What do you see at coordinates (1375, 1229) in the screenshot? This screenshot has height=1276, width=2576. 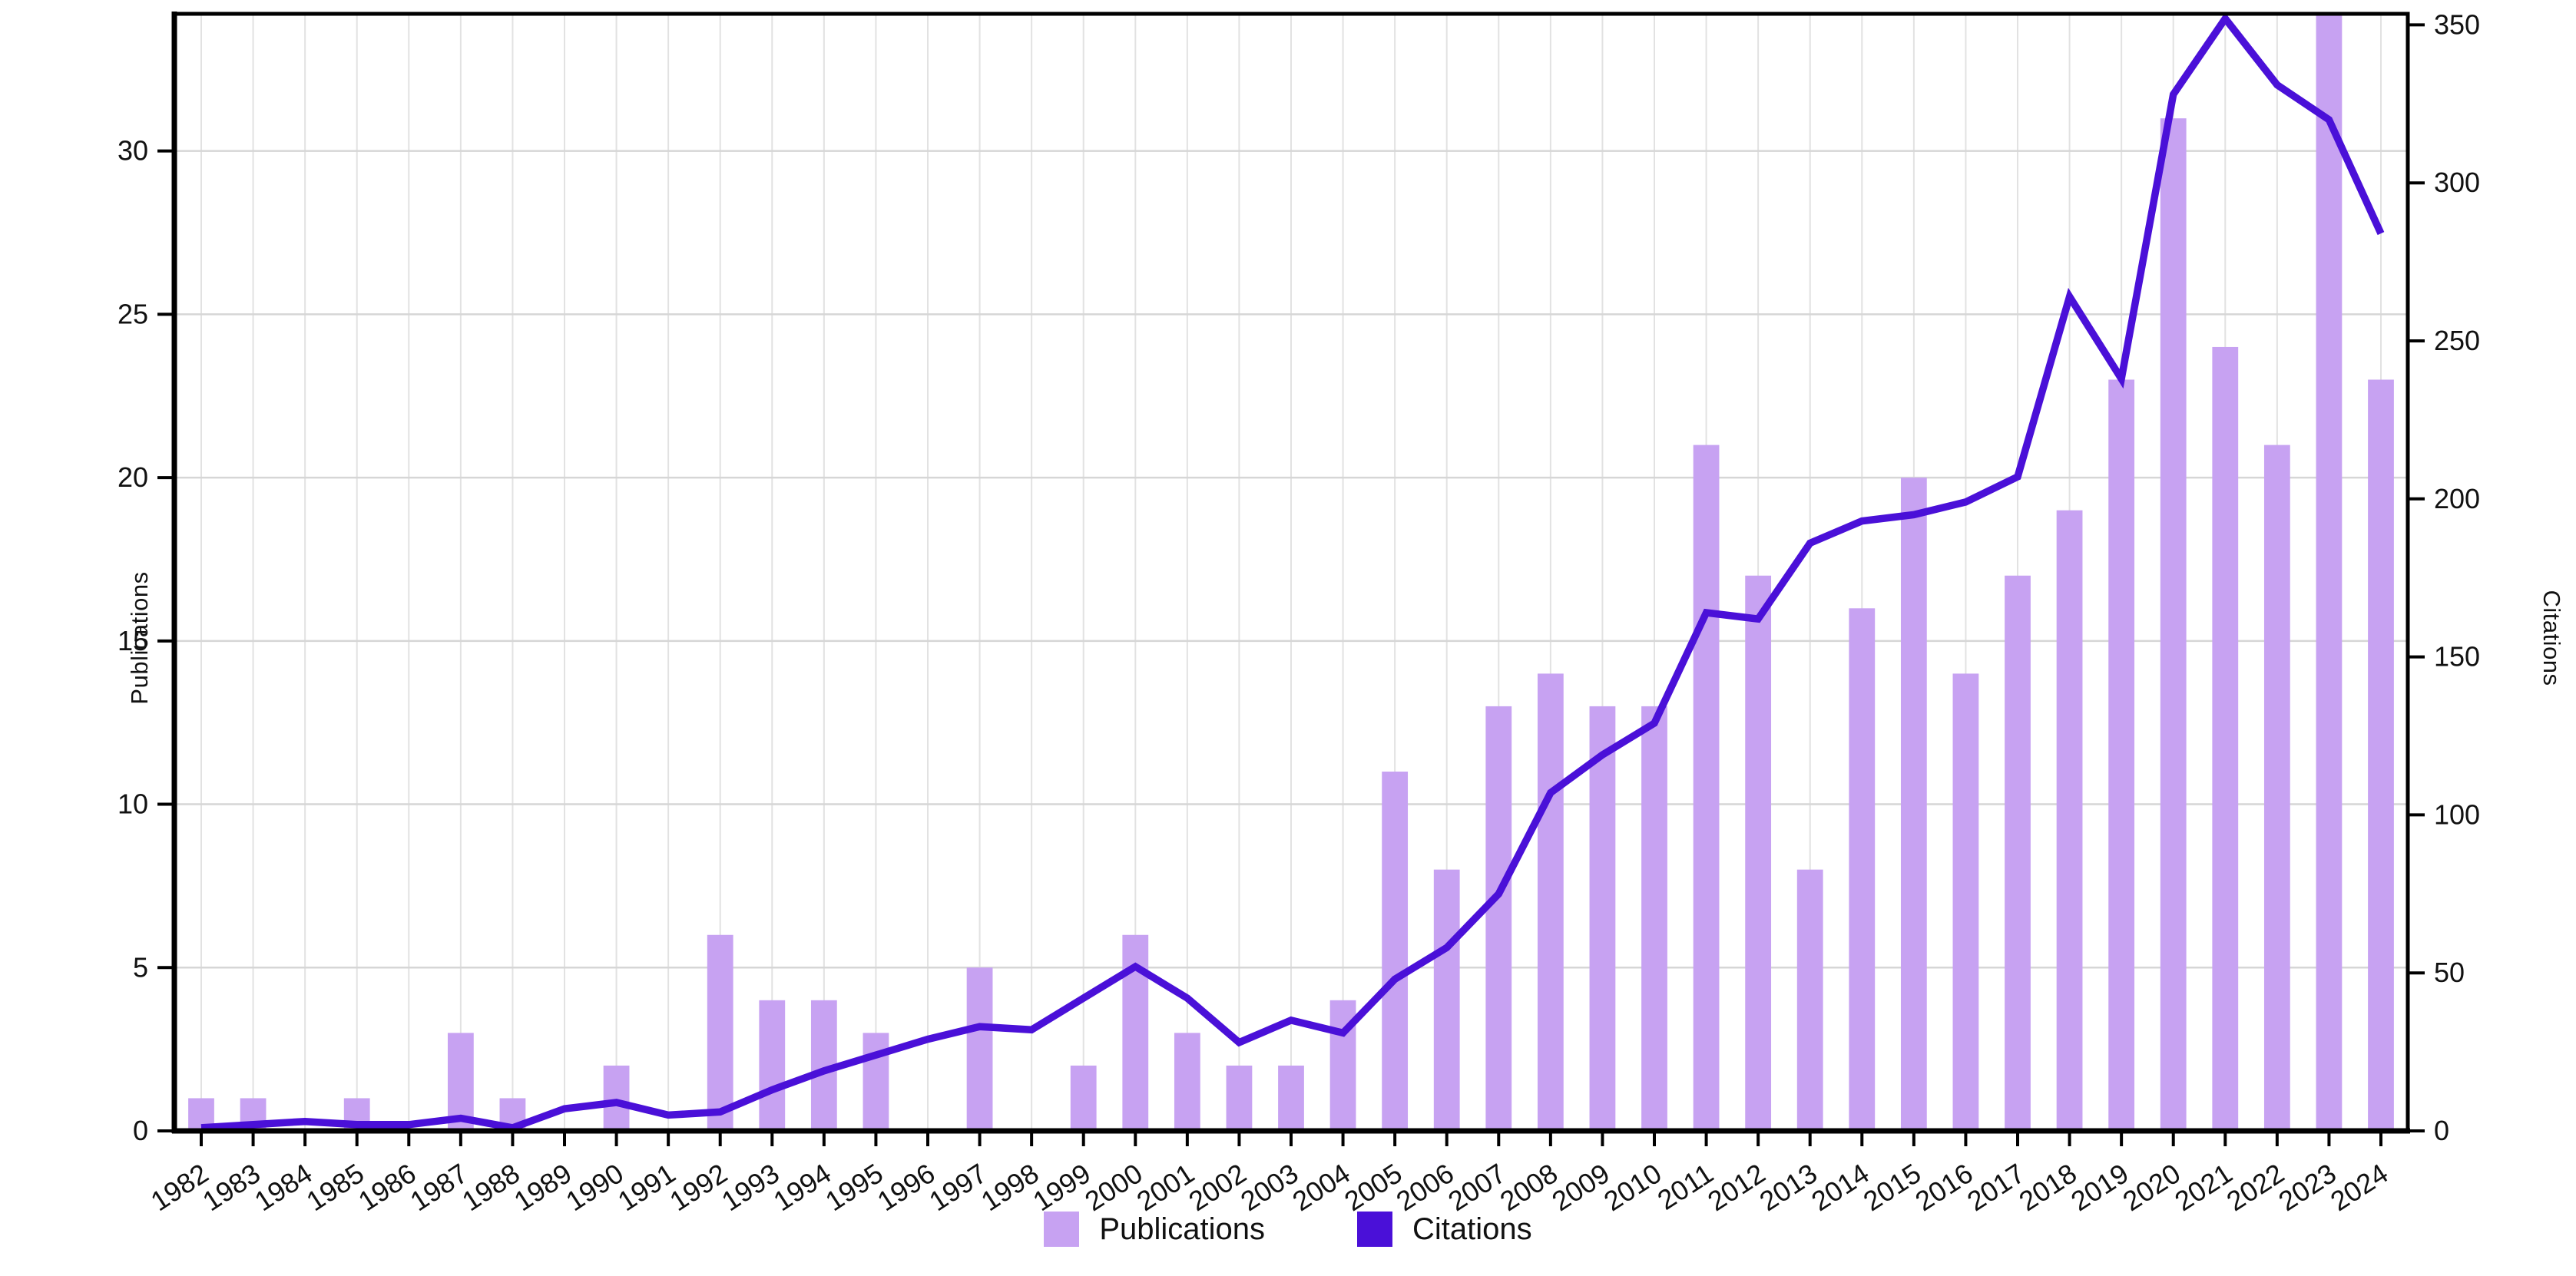 I see `citations-swatch` at bounding box center [1375, 1229].